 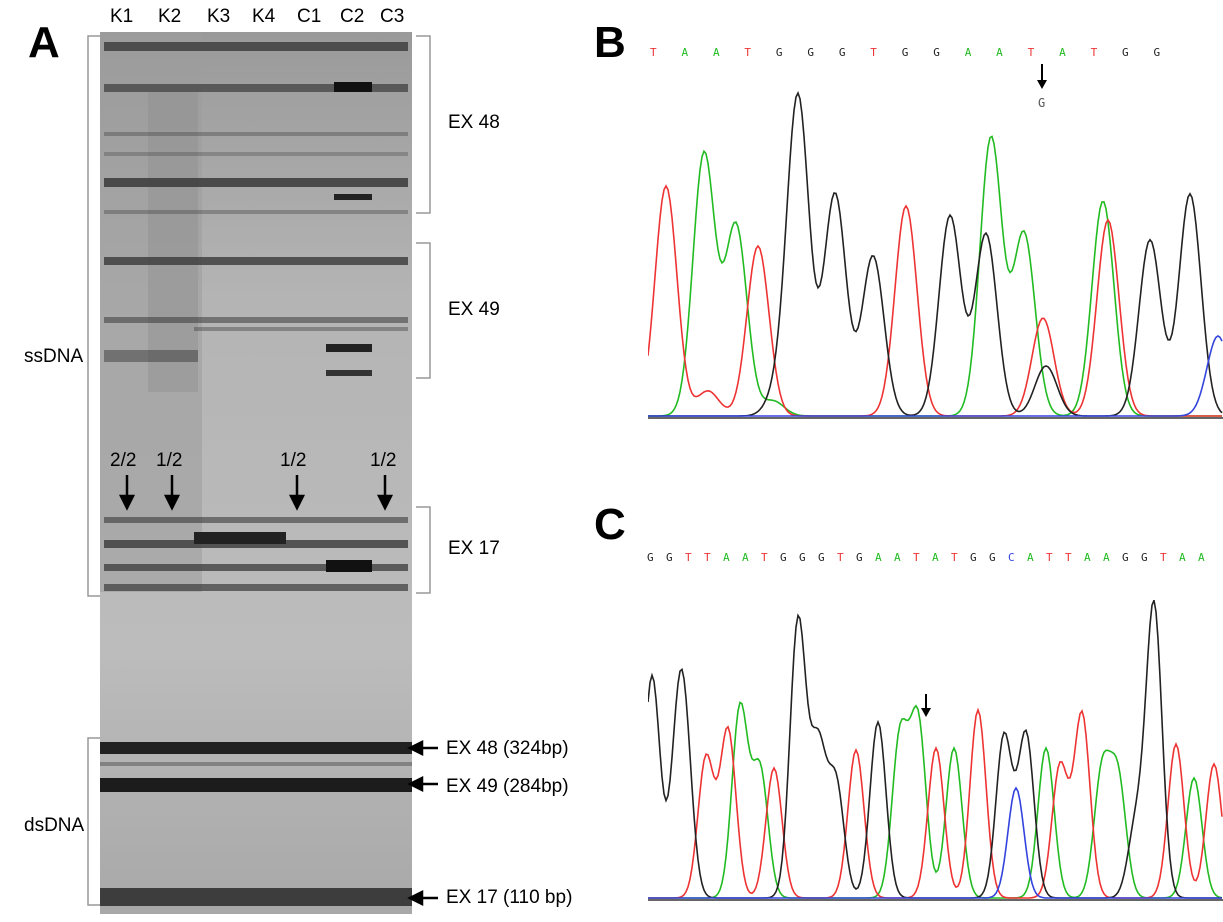 What do you see at coordinates (1011, 557) in the screenshot?
I see `sequence-base: C` at bounding box center [1011, 557].